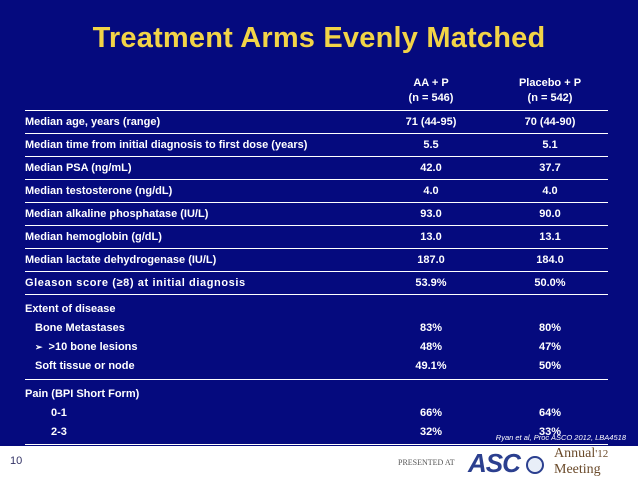  I want to click on pain-r1-label: 0-1, so click(59, 413).